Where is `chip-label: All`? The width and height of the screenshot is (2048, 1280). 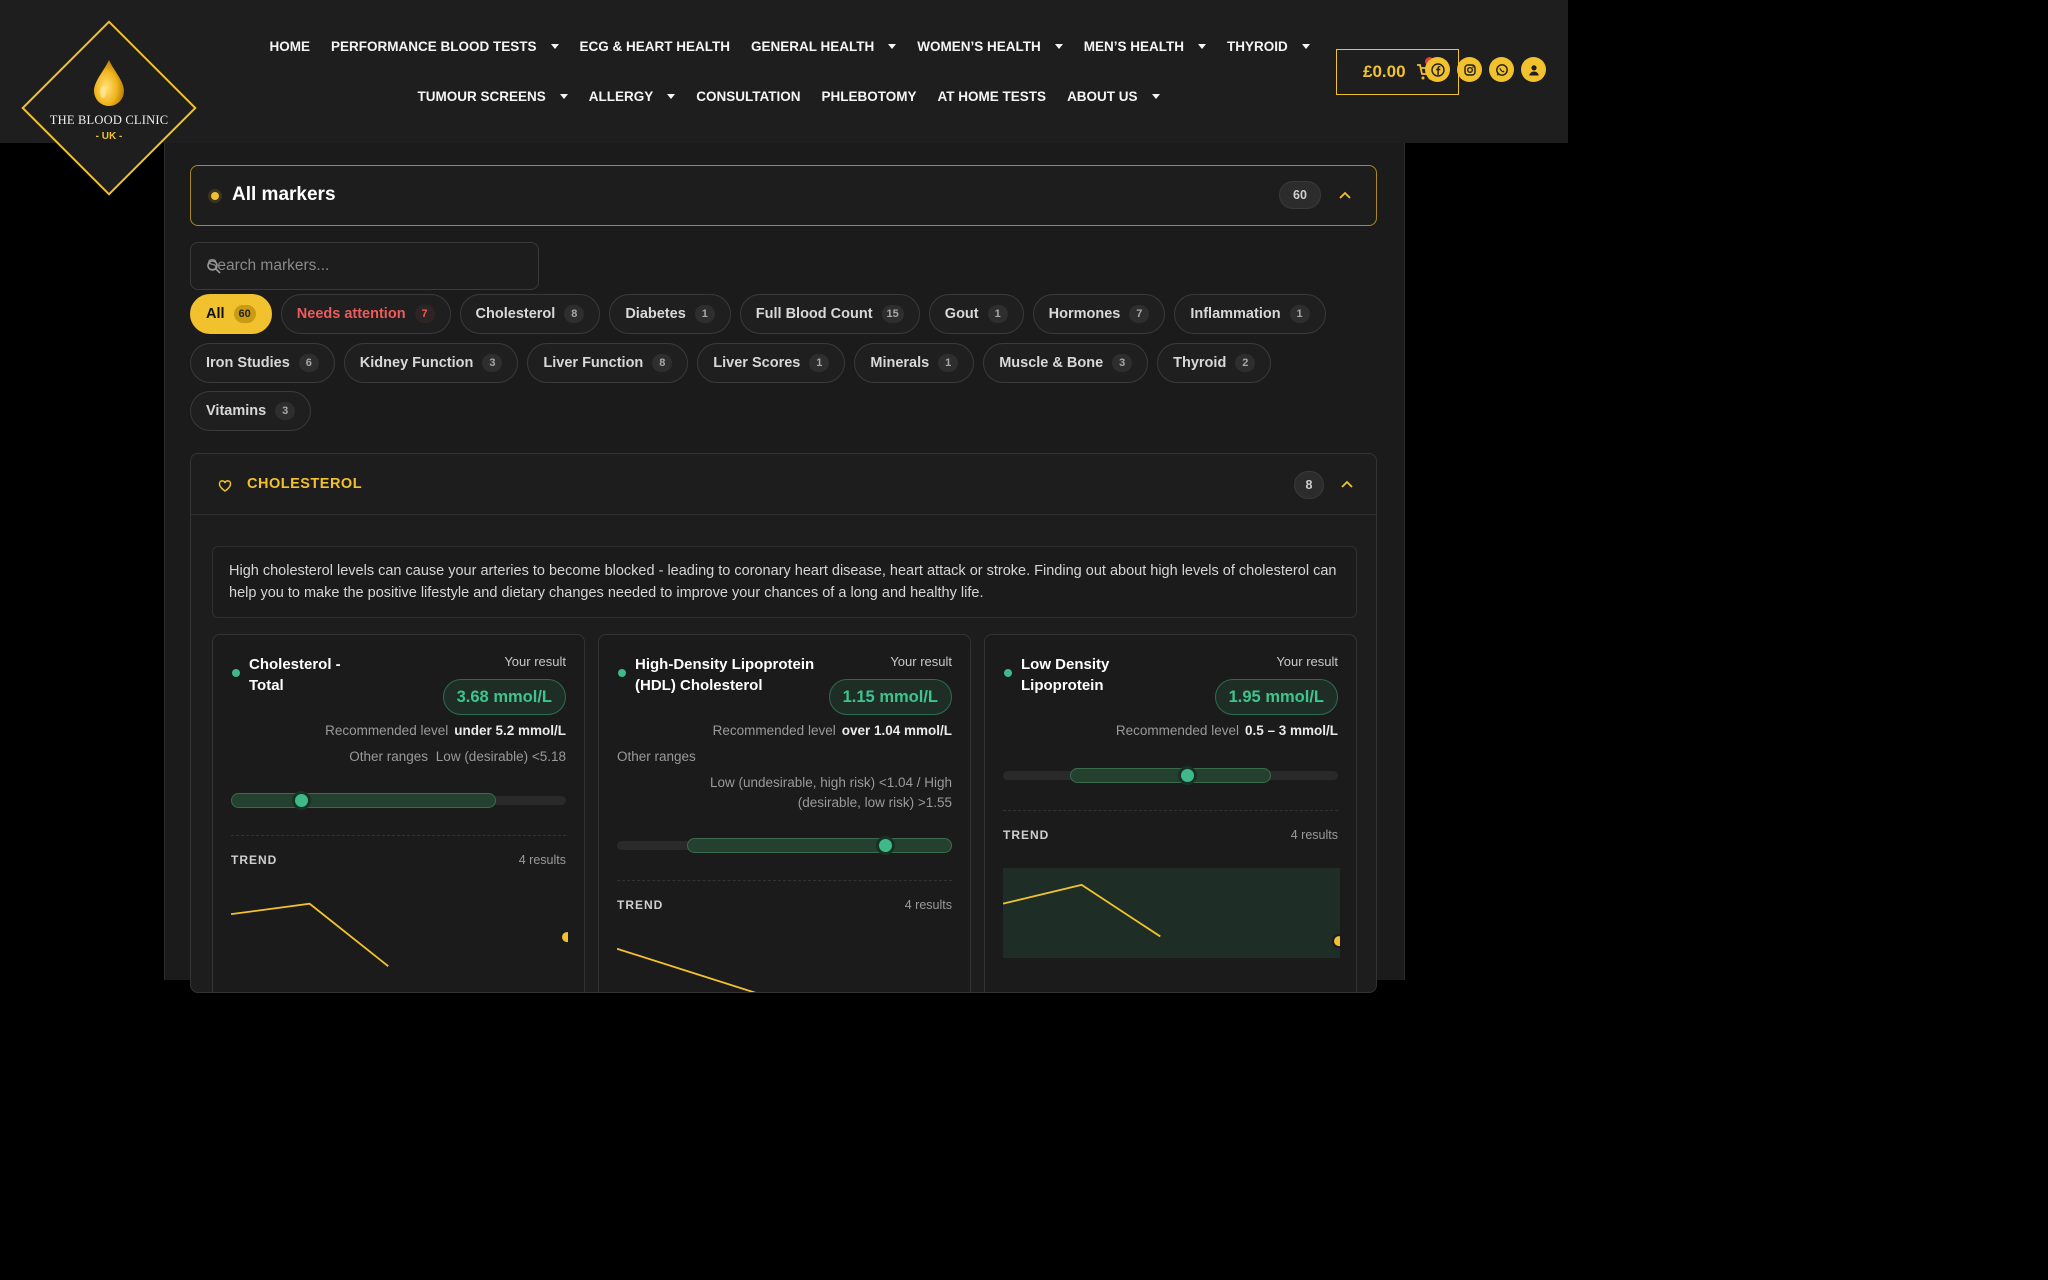
chip-label: All is located at coordinates (215, 314).